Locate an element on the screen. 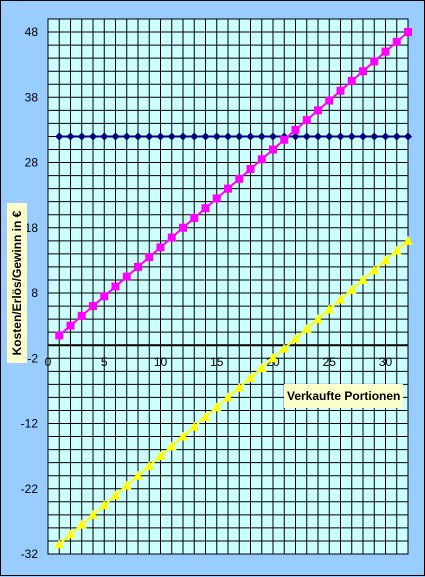 The image size is (425, 577). y-tick-label: 28 is located at coordinates (32, 163).